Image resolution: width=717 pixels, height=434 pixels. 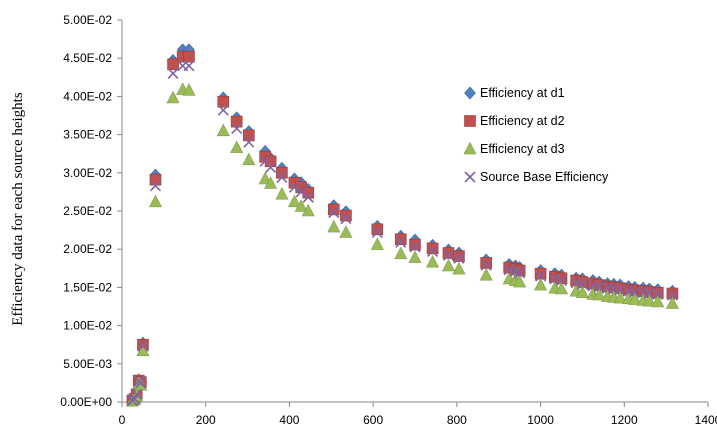 What do you see at coordinates (87, 173) in the screenshot?
I see `y-tick-label: 3.00E-02` at bounding box center [87, 173].